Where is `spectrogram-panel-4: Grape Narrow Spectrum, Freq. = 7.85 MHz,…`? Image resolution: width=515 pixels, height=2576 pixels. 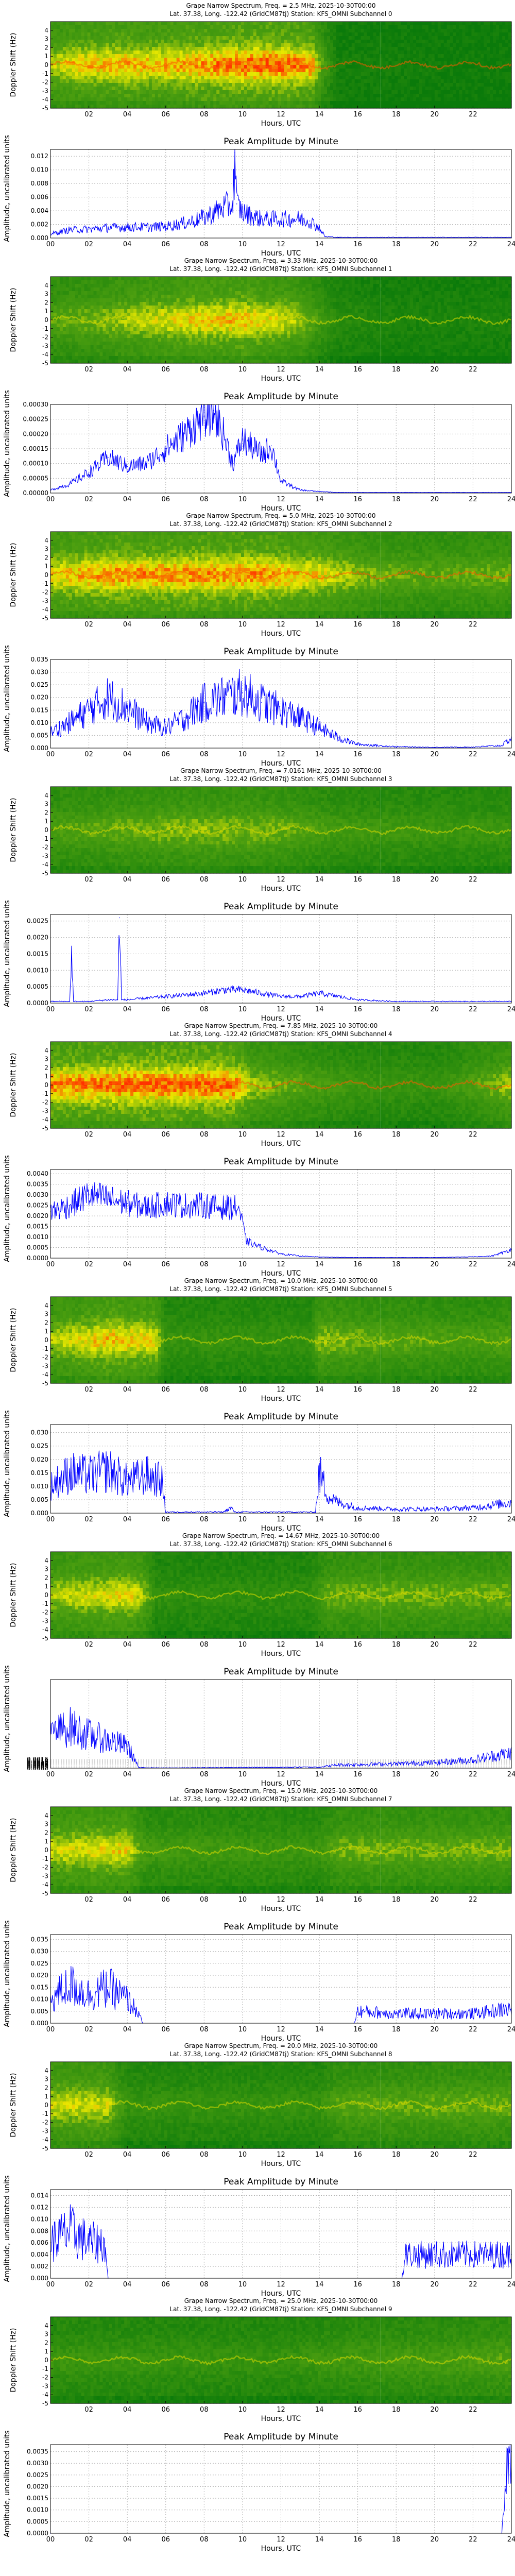
spectrogram-panel-4: Grape Narrow Spectrum, Freq. = 7.85 MHz,… is located at coordinates (260, 1085).